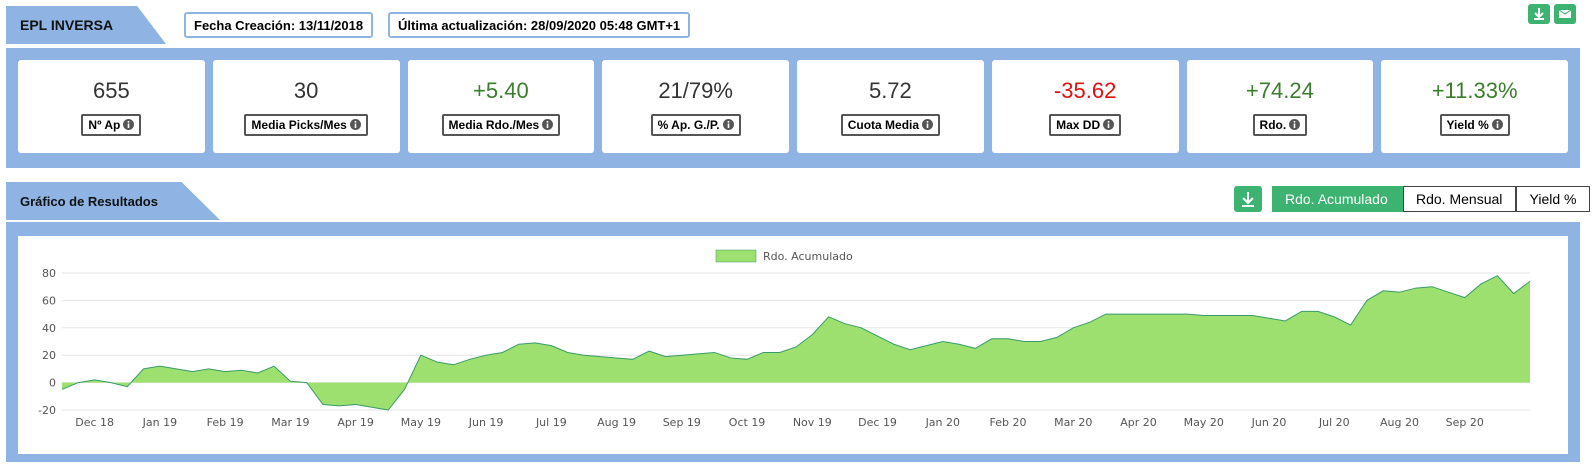 The image size is (1592, 470). I want to click on stat-label-text: Yield %, so click(1467, 124).